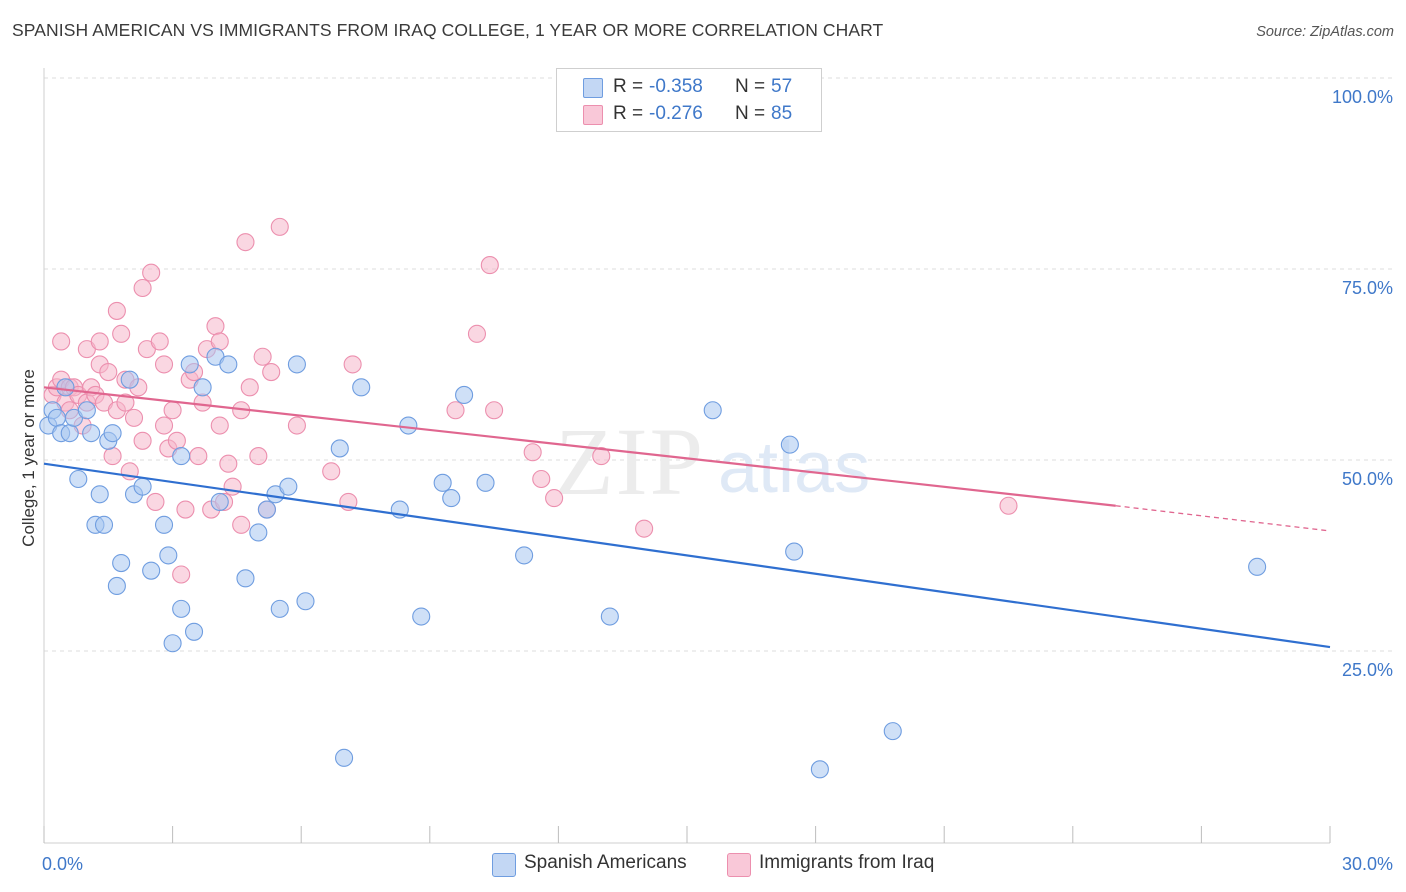 The image size is (1406, 892). I want to click on legend-r-label: R =, so click(628, 113).